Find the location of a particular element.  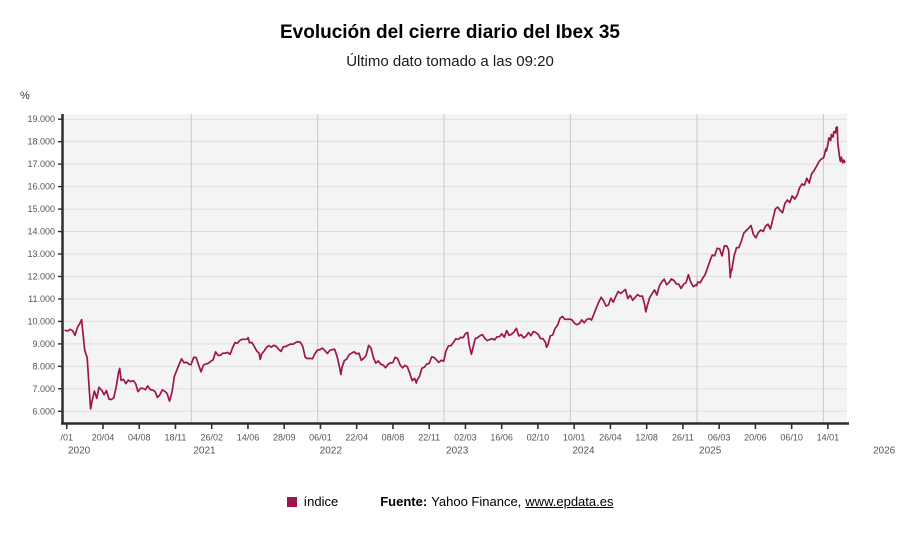

chart-subtitle: Último dato tomado a las 09:20 is located at coordinates (450, 61).